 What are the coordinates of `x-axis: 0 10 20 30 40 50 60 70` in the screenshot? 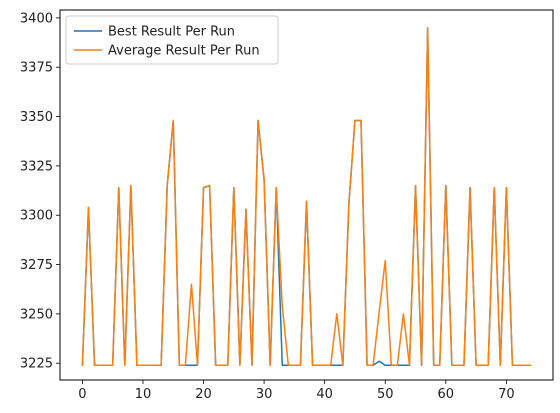 It's located at (296, 391).